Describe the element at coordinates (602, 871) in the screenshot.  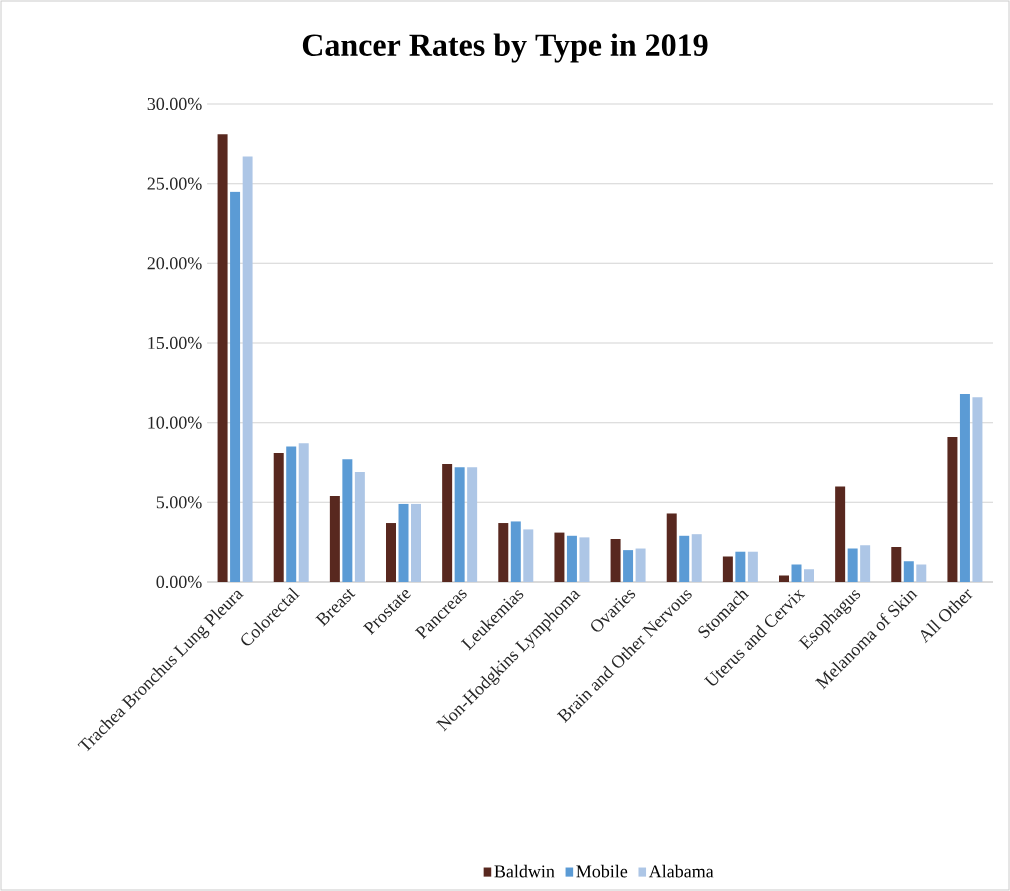
I see `legend-label: Mobile` at that location.